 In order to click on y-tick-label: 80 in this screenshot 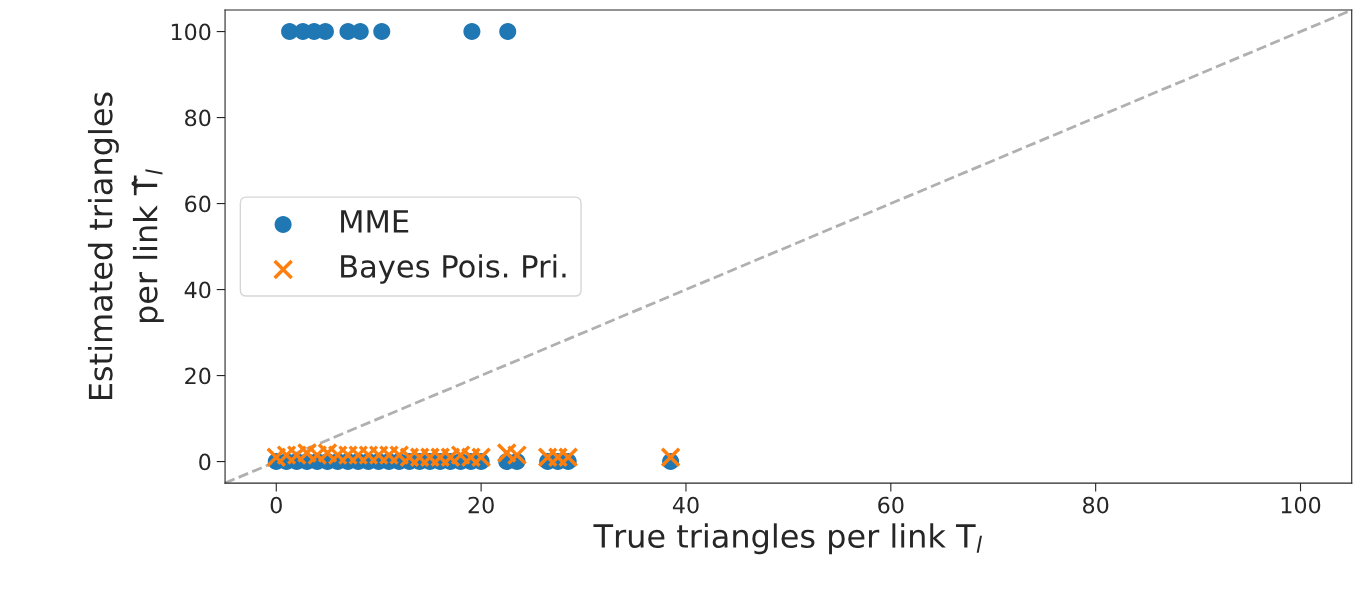, I will do `click(198, 118)`.